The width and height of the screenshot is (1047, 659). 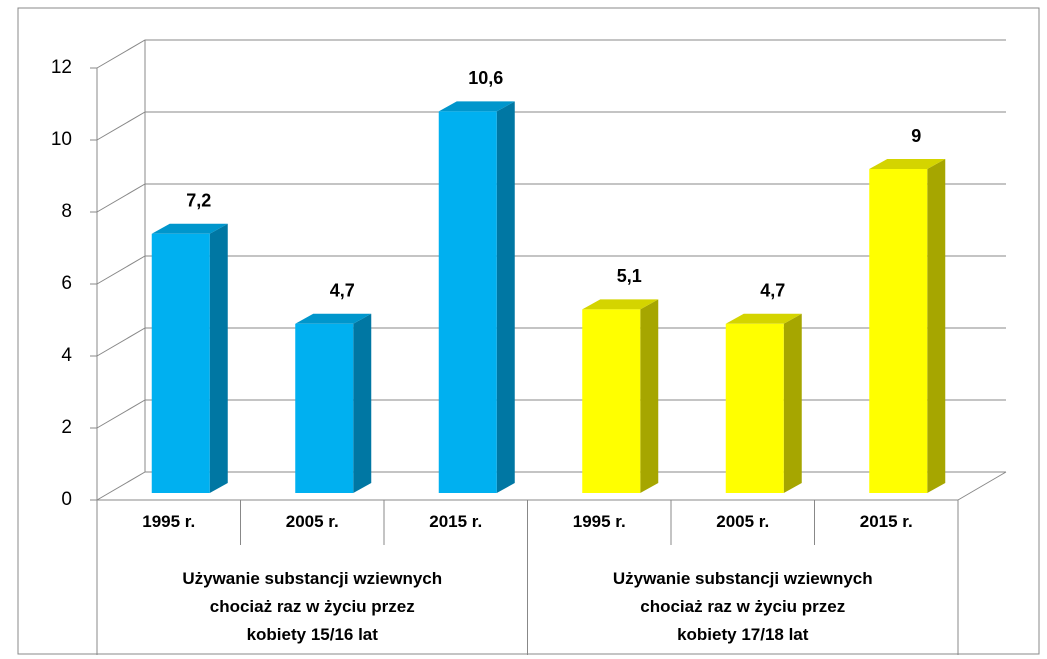 I want to click on value-label: 10,6, so click(x=485, y=78).